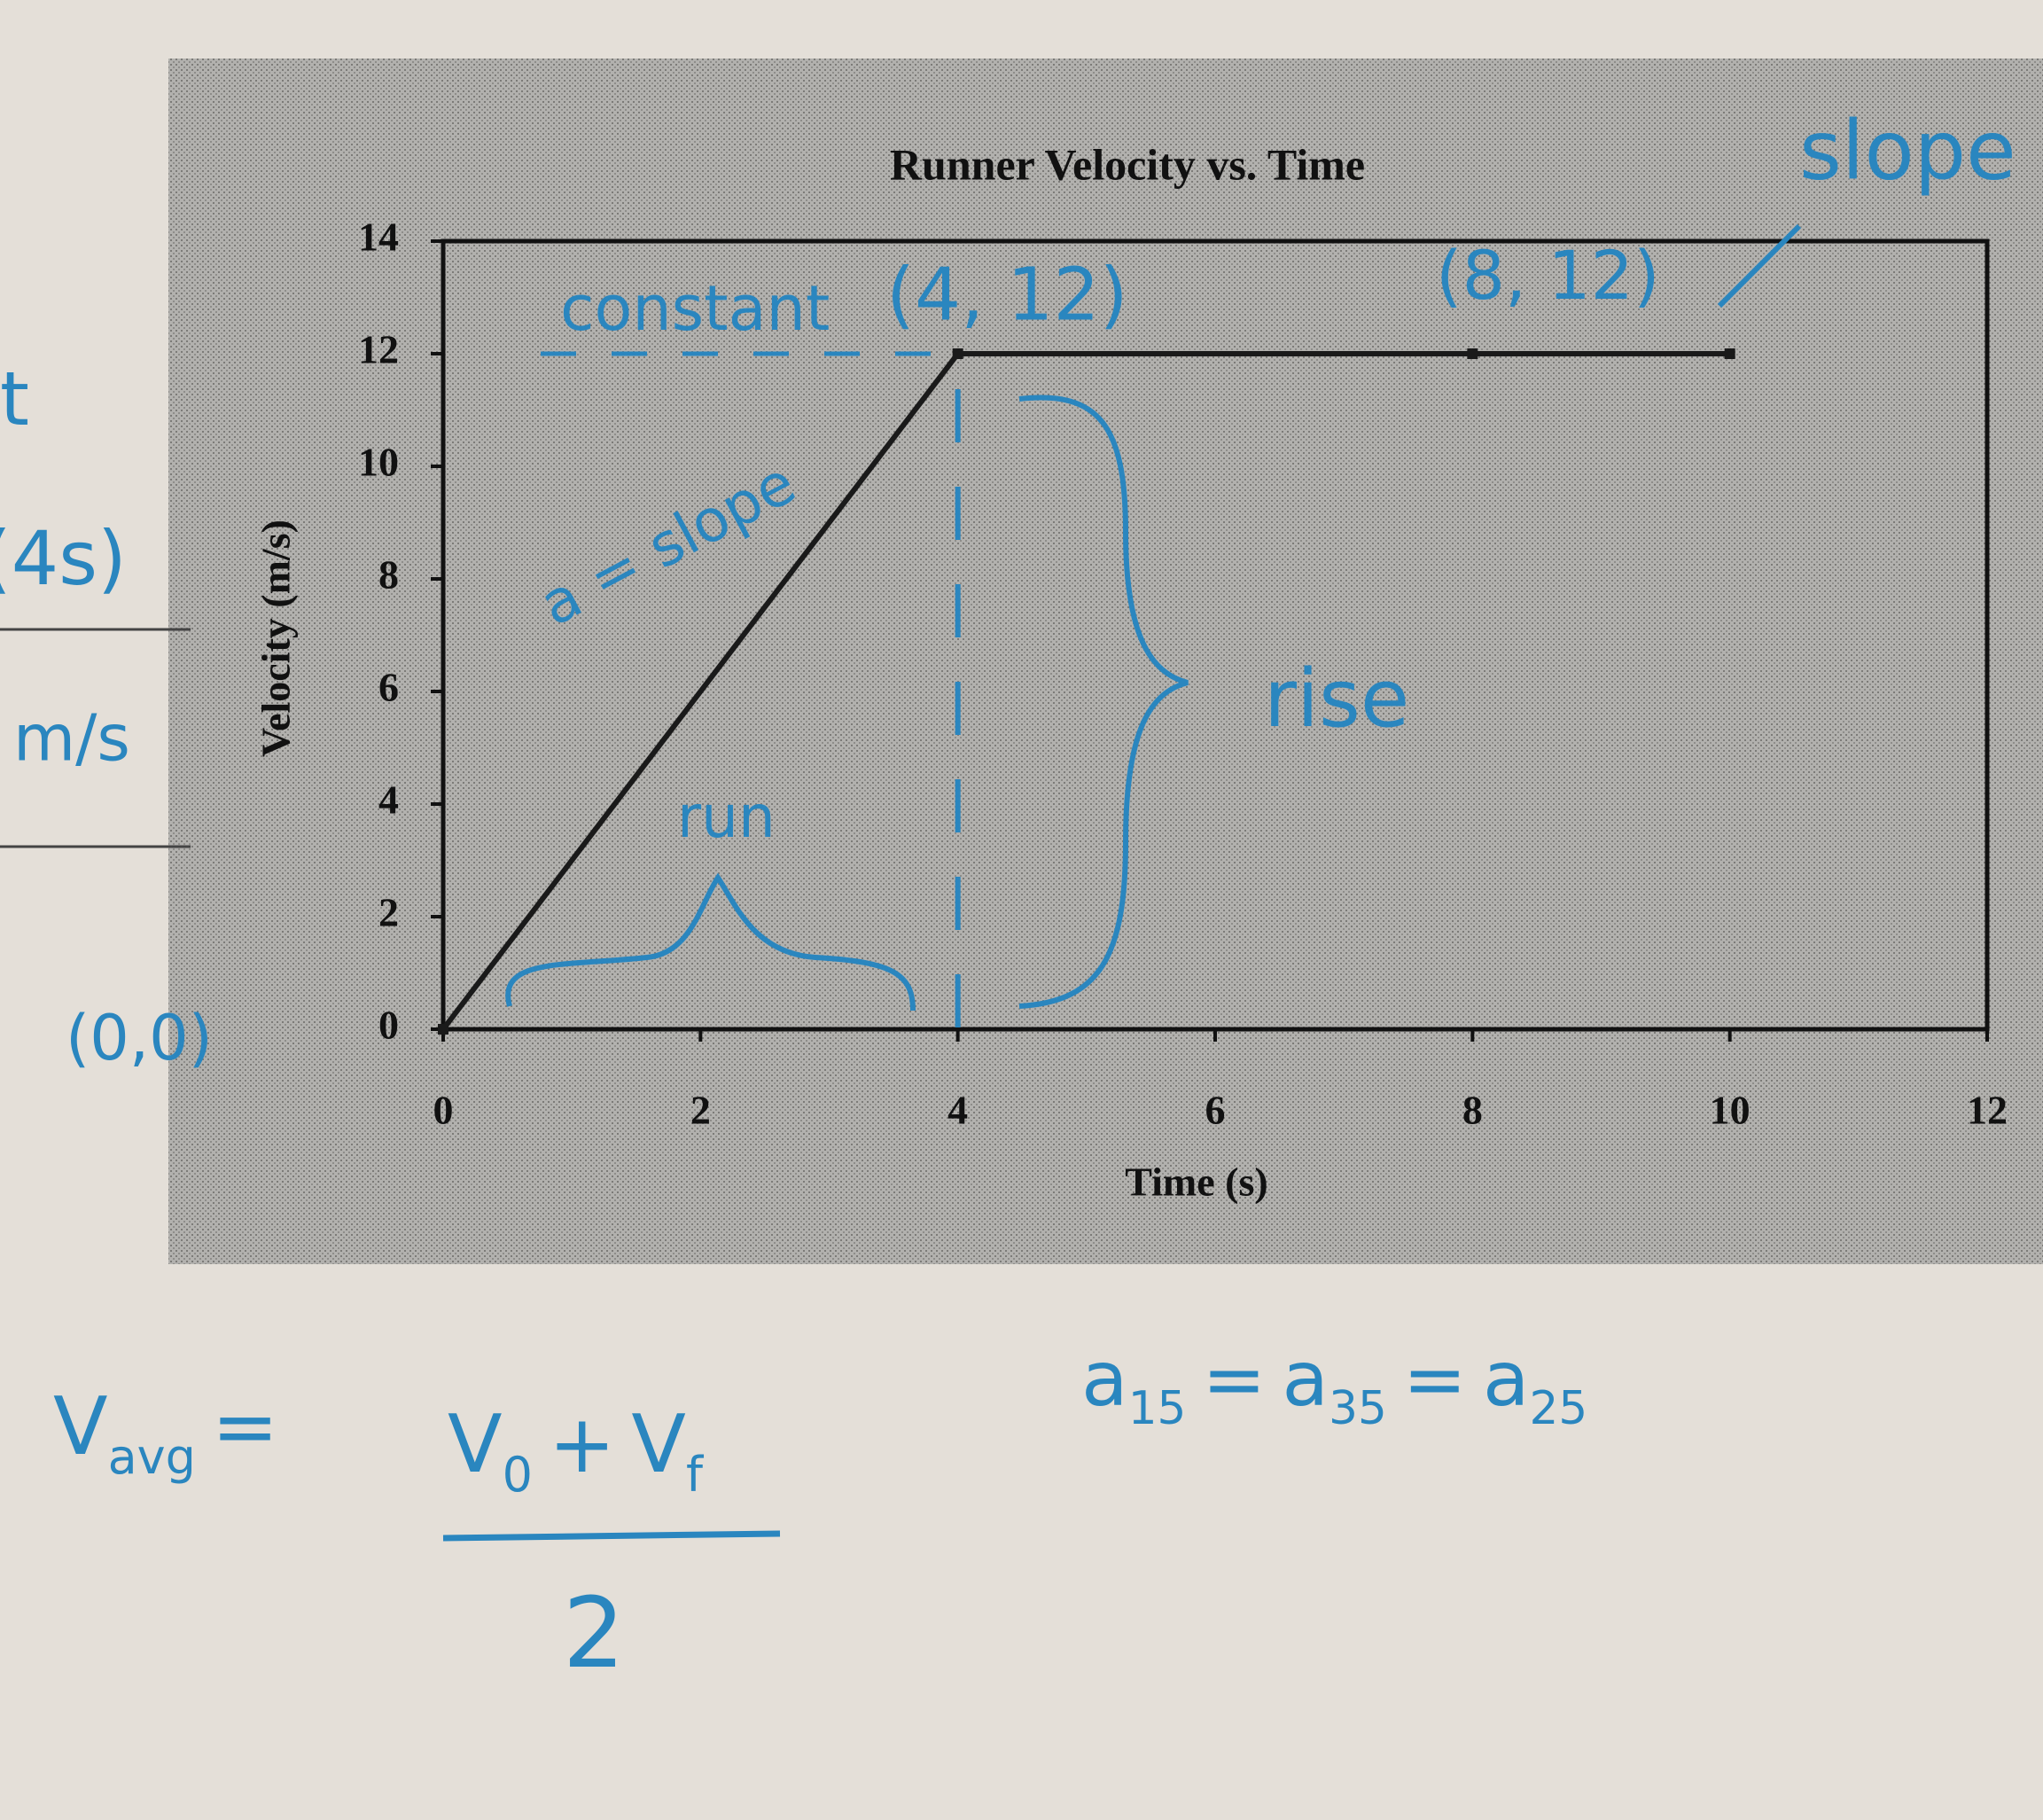 The image size is (2043, 1820). Describe the element at coordinates (711, 942) in the screenshot. I see `run-brace` at that location.